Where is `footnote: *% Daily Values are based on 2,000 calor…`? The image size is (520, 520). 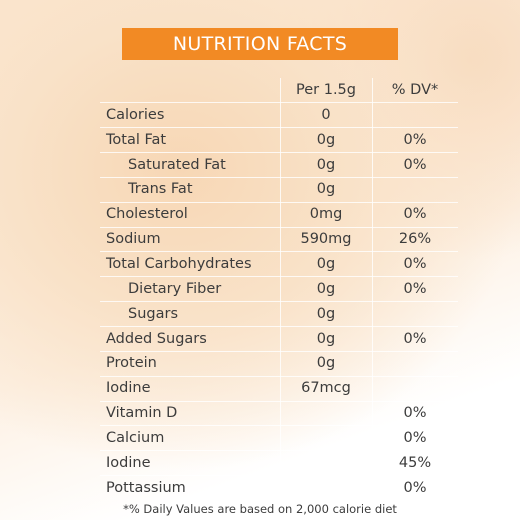 footnote: *% Daily Values are based on 2,000 calor… is located at coordinates (260, 509).